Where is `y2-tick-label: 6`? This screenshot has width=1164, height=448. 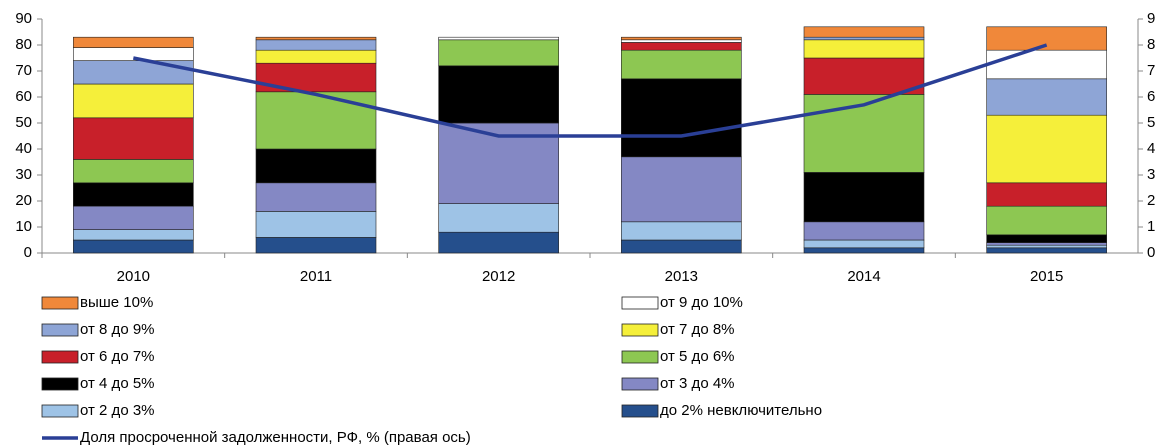 y2-tick-label: 6 is located at coordinates (1151, 96).